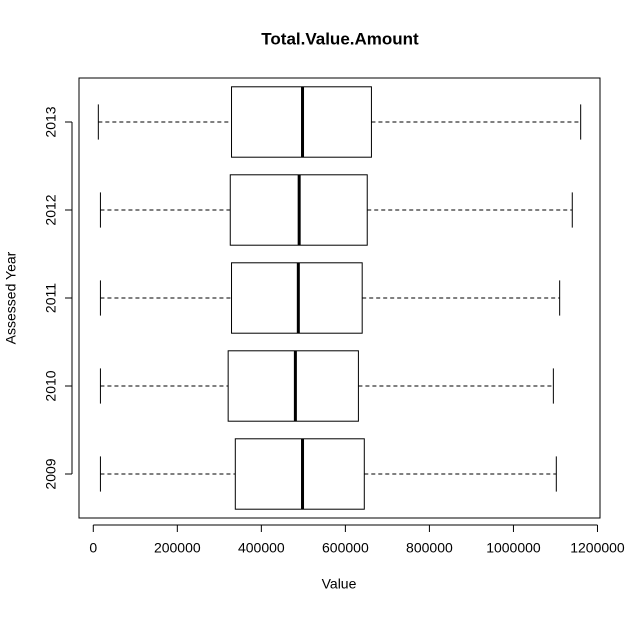  What do you see at coordinates (177, 548) in the screenshot?
I see `x-tick-label: 200000` at bounding box center [177, 548].